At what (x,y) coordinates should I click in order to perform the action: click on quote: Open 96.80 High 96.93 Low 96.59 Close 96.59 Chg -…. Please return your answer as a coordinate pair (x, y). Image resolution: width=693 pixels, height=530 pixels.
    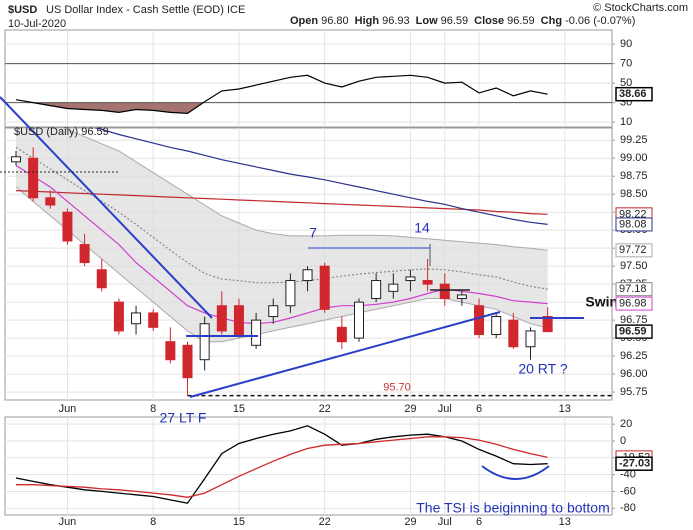
    Looking at the image, I should click on (462, 21).